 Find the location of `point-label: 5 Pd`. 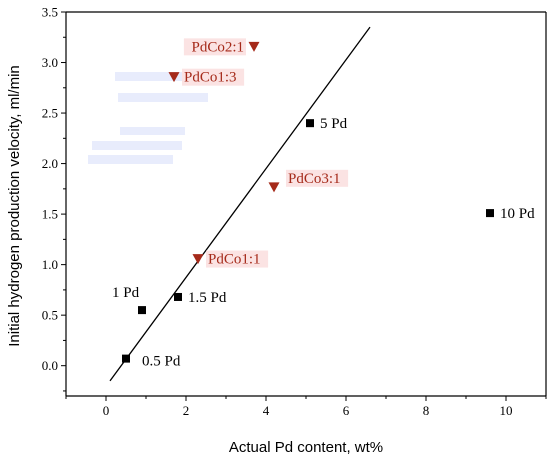

point-label: 5 Pd is located at coordinates (334, 124).